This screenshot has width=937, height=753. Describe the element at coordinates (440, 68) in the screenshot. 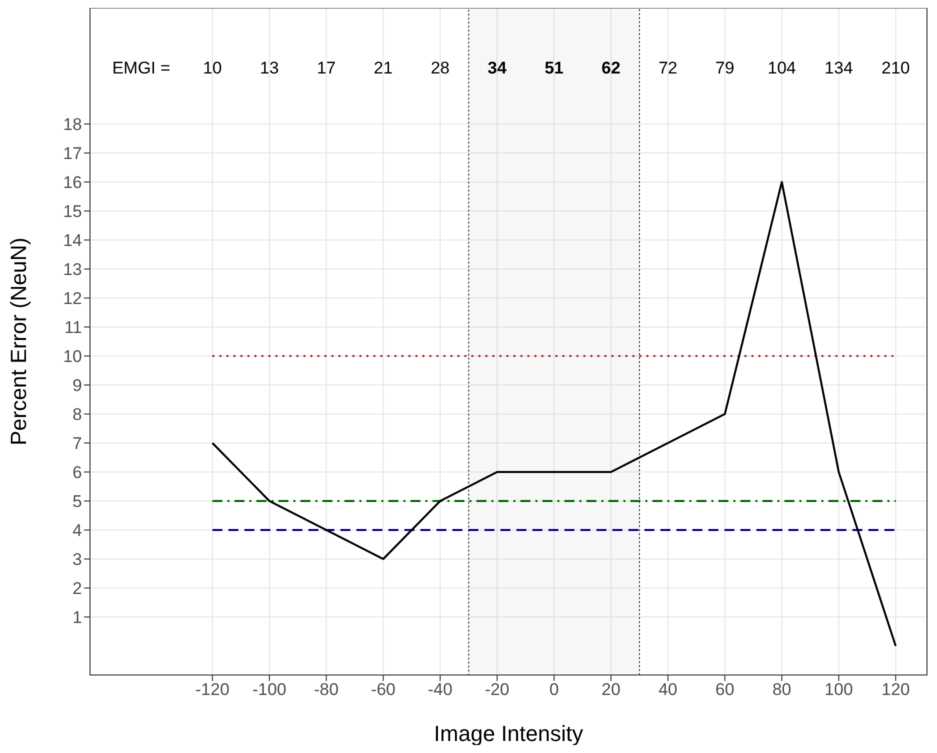

I see `annotation: 28` at that location.